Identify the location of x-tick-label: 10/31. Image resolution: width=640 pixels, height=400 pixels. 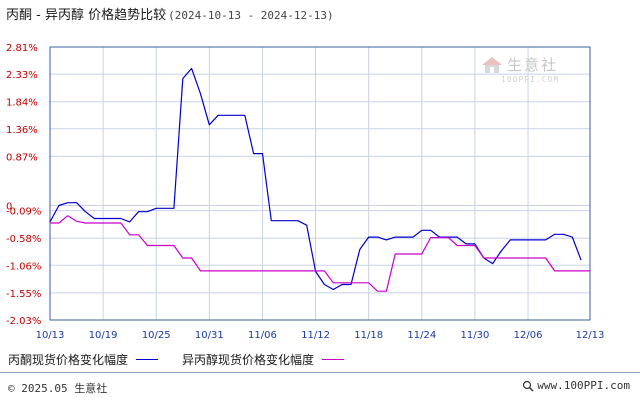
(209, 335).